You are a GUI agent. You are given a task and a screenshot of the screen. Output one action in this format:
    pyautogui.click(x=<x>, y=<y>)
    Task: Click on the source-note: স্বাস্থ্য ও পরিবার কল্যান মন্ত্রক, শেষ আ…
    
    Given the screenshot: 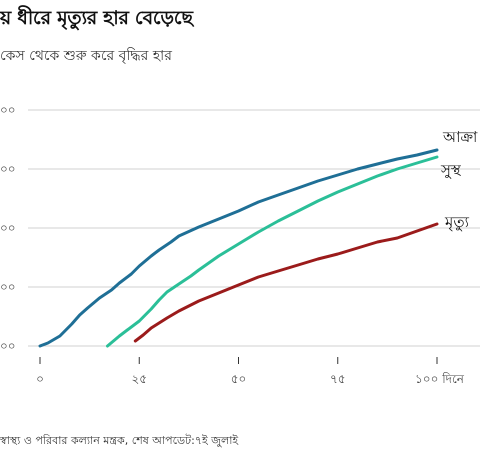 What is the action you would take?
    pyautogui.click(x=119, y=440)
    